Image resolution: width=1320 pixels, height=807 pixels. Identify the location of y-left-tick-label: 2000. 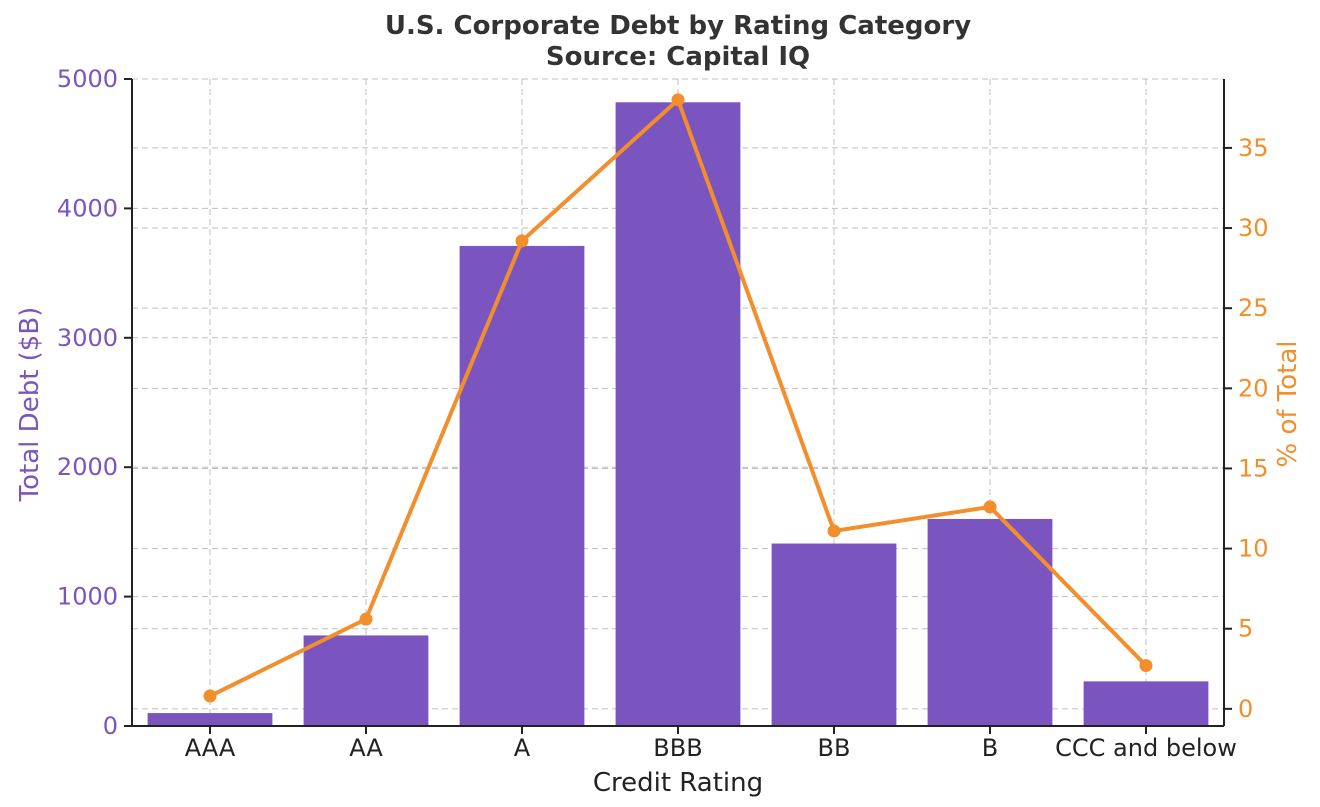
(87, 467).